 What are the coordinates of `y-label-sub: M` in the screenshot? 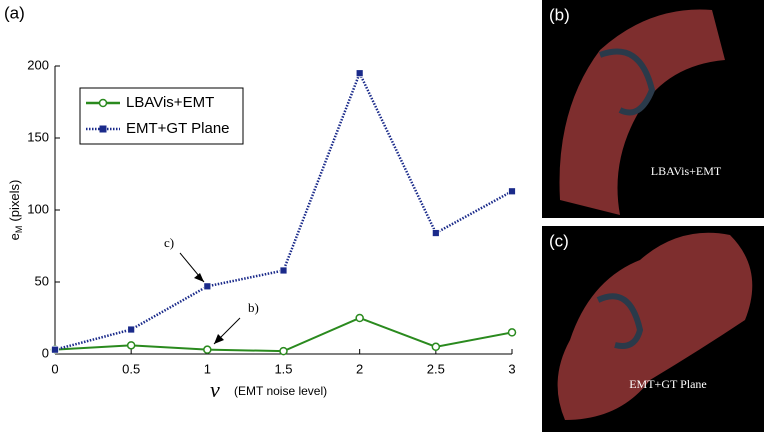 It's located at (19, 230).